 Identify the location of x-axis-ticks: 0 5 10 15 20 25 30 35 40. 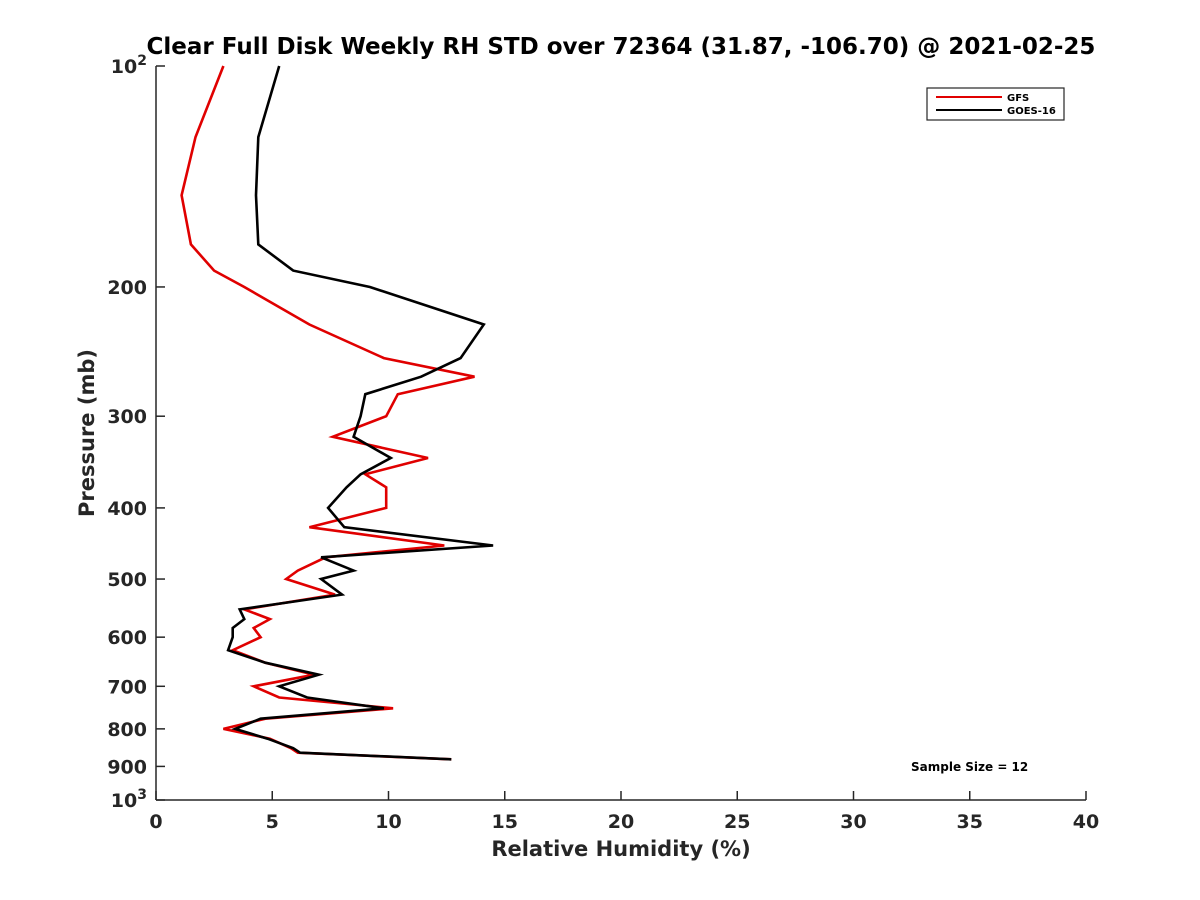
(624, 812).